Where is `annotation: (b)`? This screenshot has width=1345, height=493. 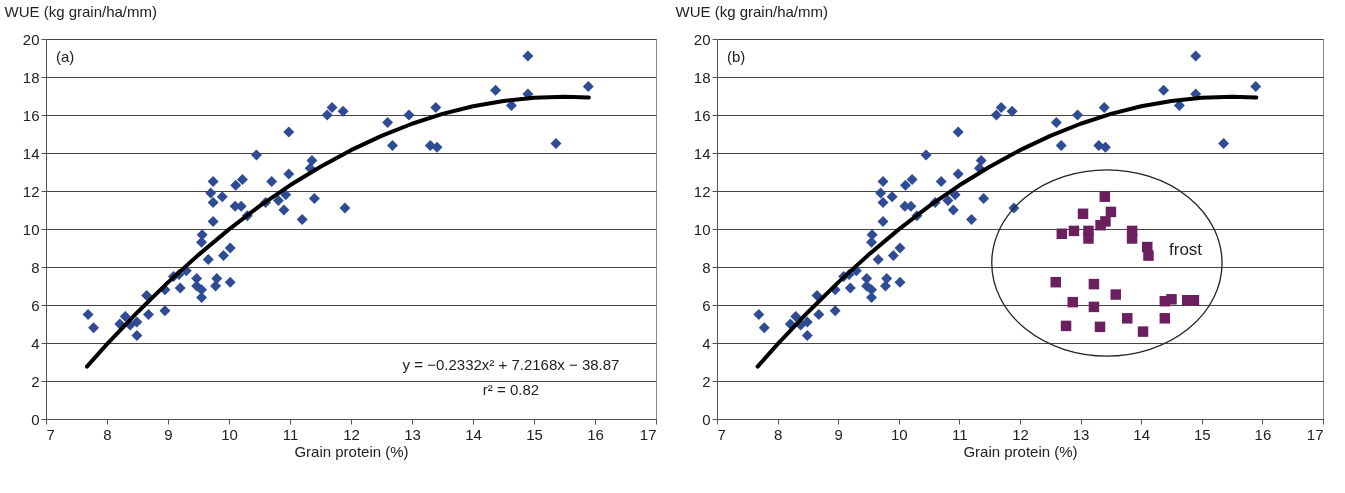
annotation: (b) is located at coordinates (736, 56).